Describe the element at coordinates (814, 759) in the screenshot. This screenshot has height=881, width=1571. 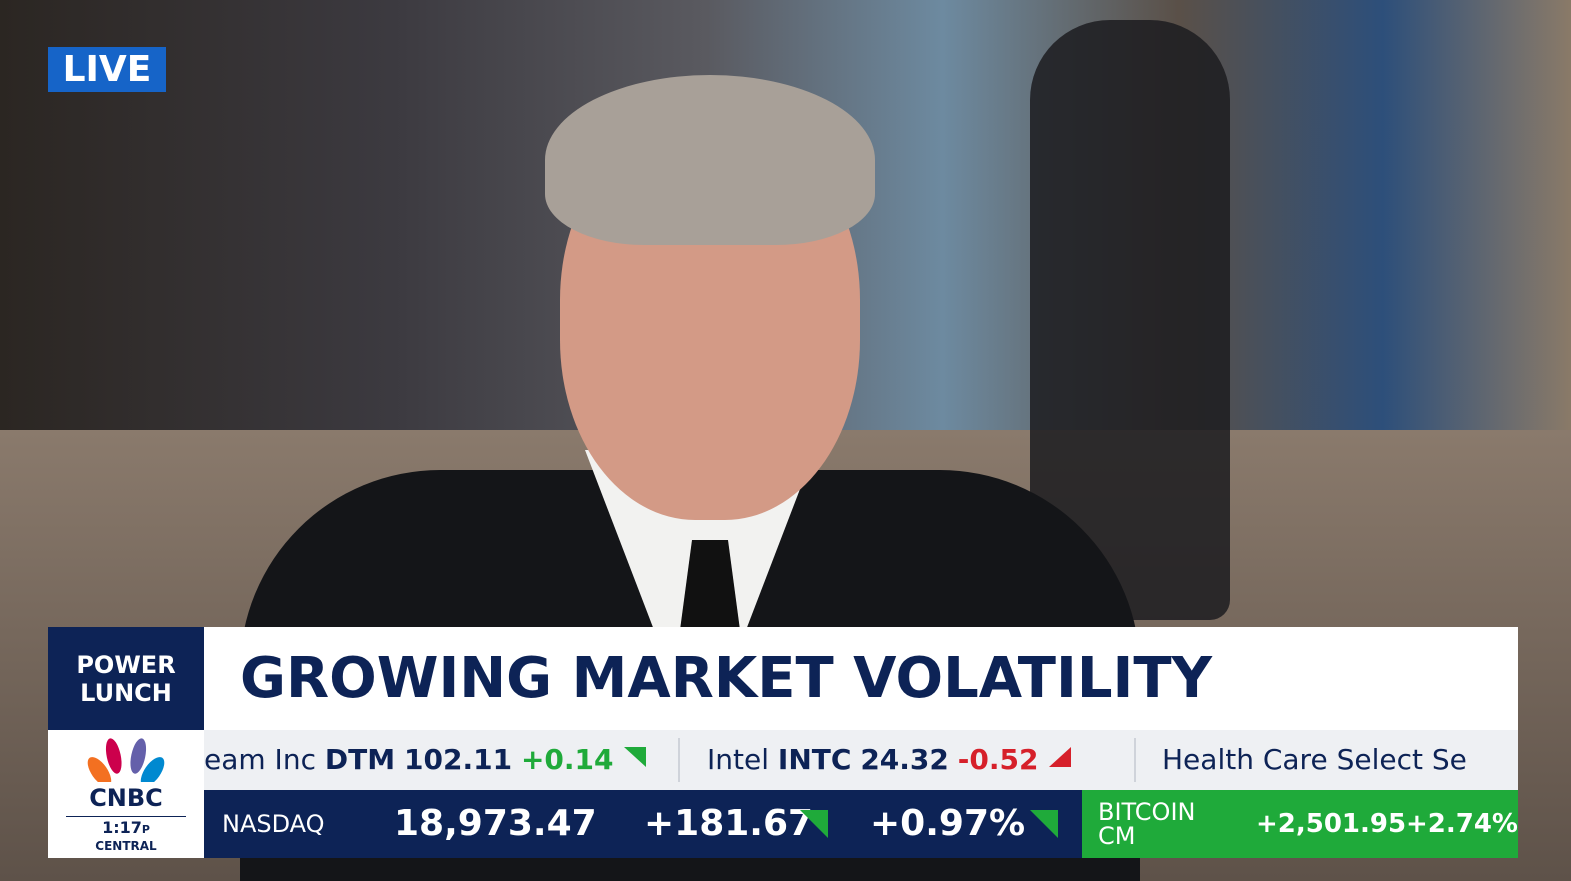
I see `ticker-symbol: INTC` at that location.